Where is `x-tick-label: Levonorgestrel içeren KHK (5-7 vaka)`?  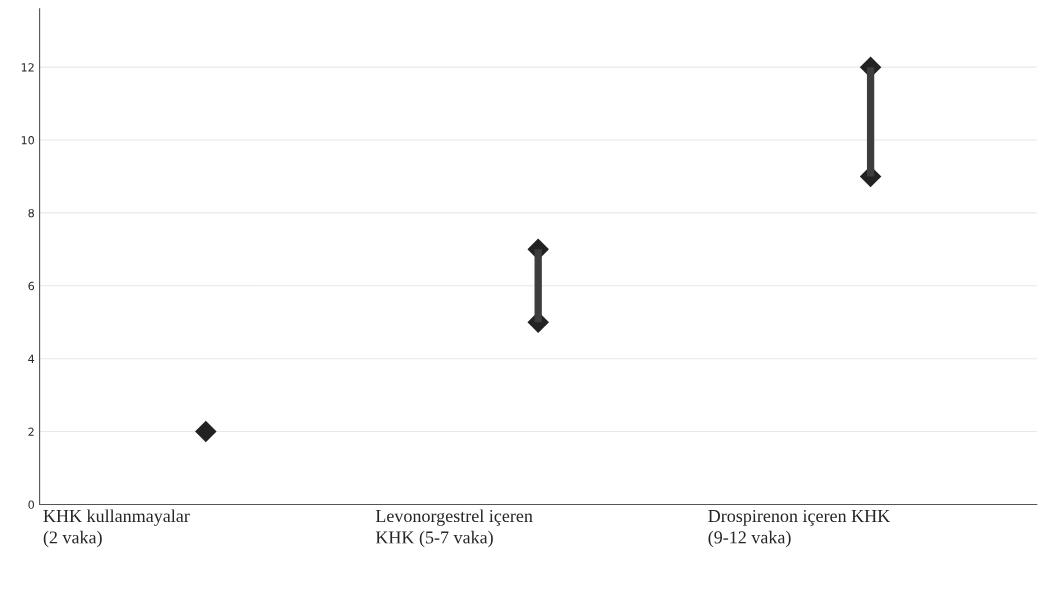 x-tick-label: Levonorgestrel içeren KHK (5-7 vaka) is located at coordinates (454, 528).